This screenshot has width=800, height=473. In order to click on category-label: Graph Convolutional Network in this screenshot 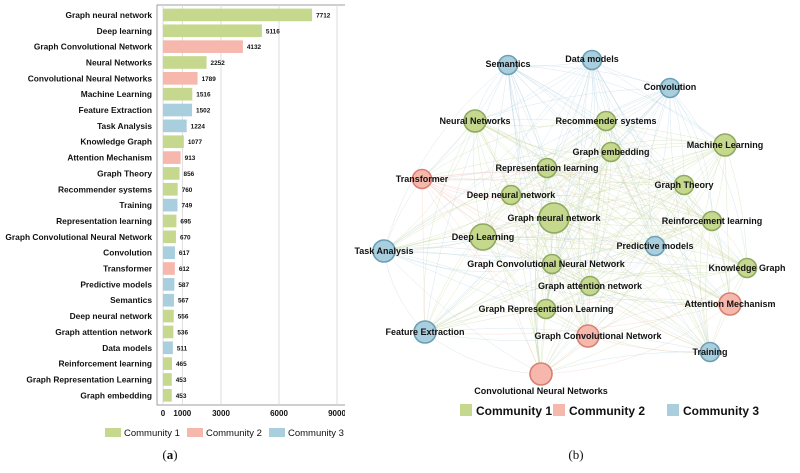, I will do `click(93, 47)`.